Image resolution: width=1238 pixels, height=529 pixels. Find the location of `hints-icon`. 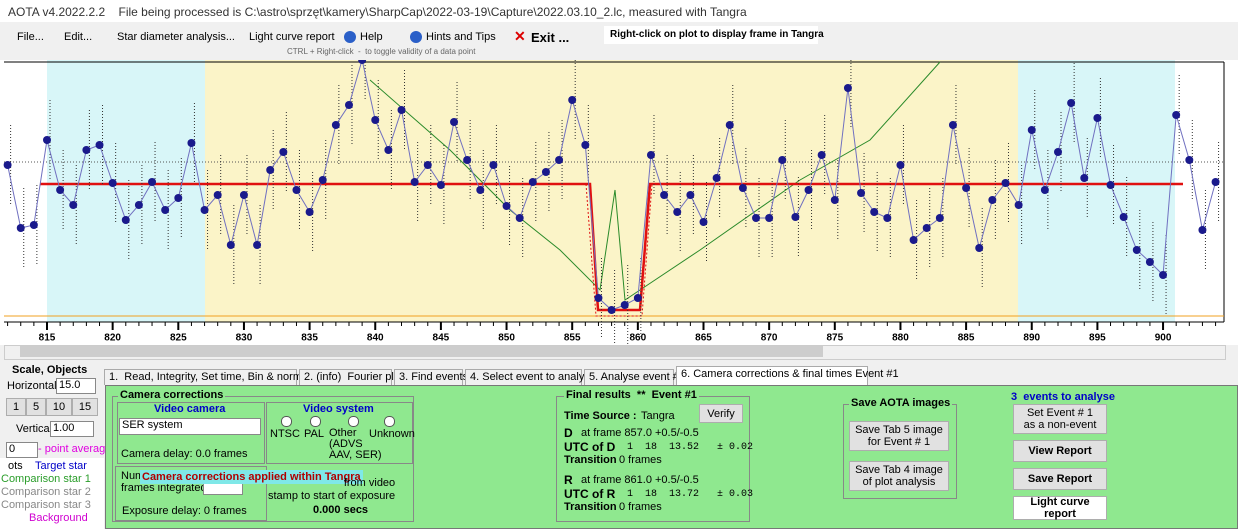

hints-icon is located at coordinates (416, 37).